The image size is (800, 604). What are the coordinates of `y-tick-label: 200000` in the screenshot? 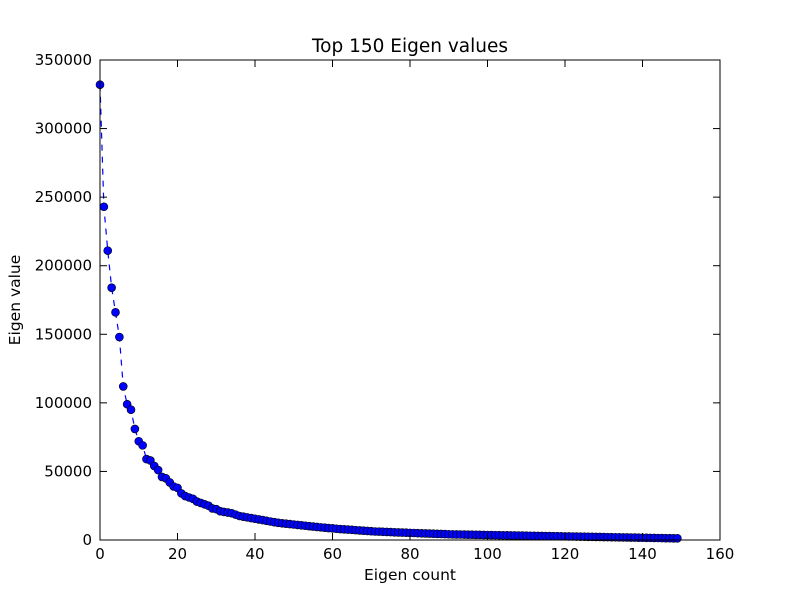 It's located at (63, 266).